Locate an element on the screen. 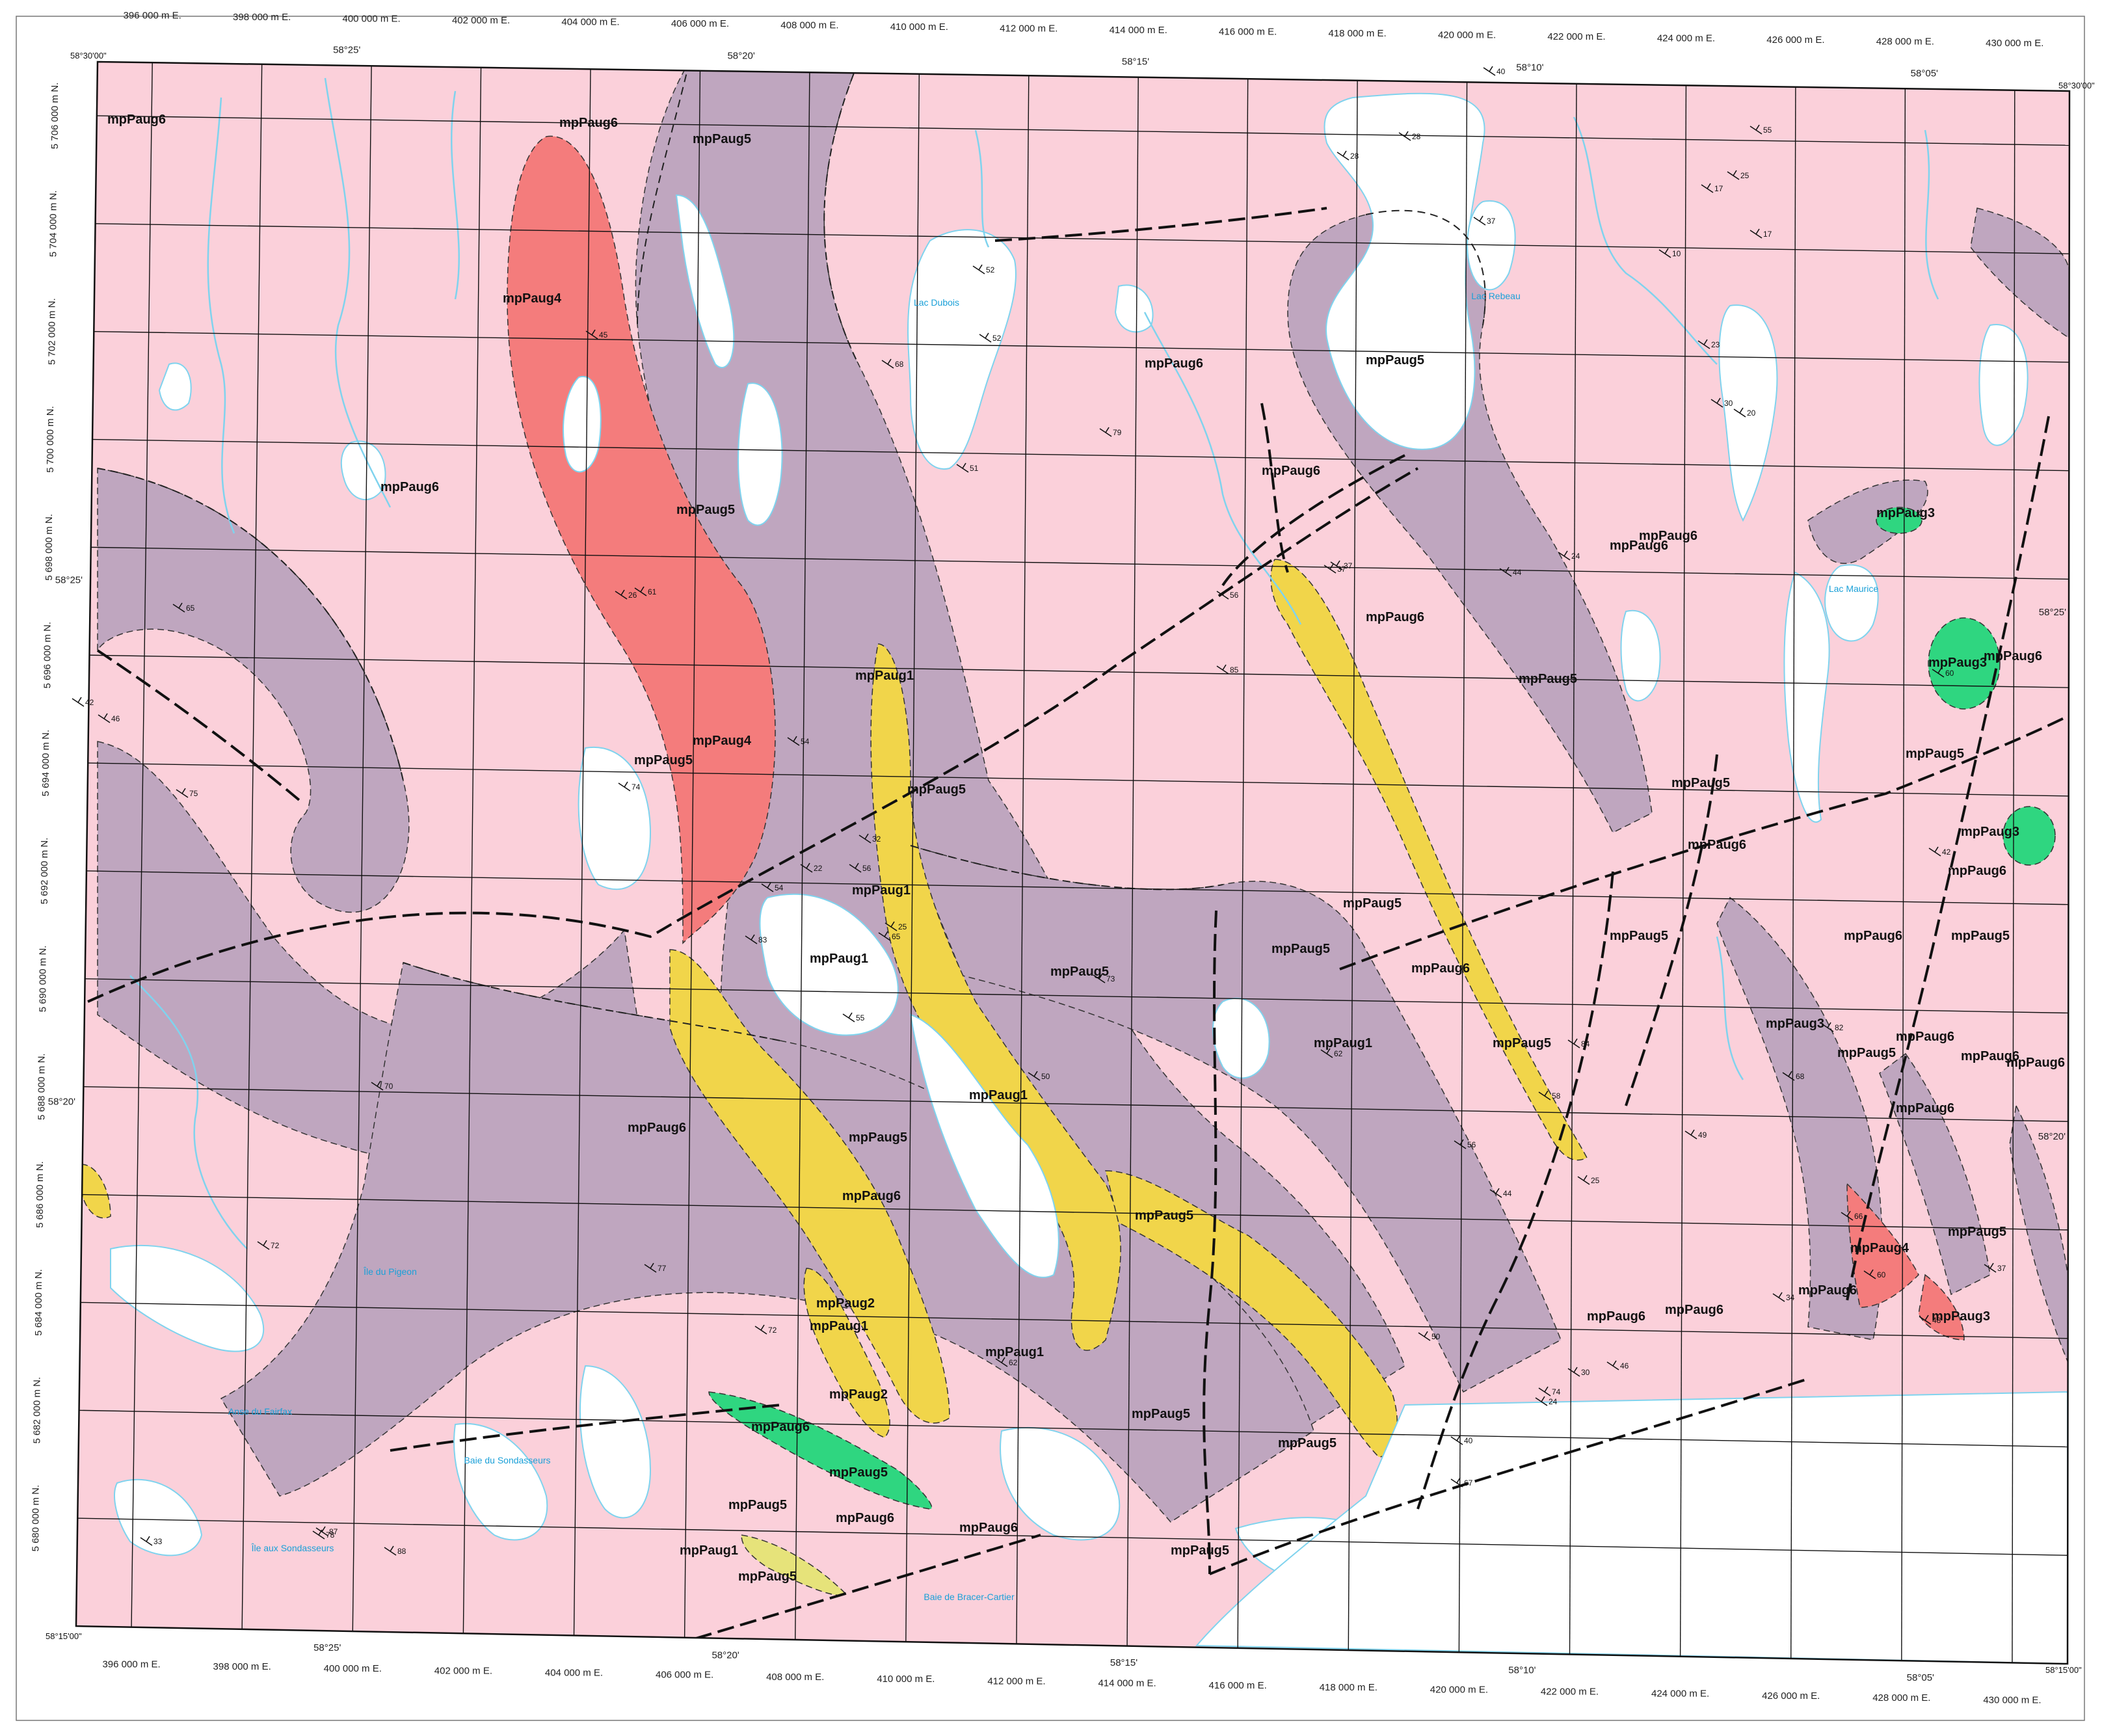 This screenshot has height=1736, width=2102. dip-value: 61 is located at coordinates (652, 591).